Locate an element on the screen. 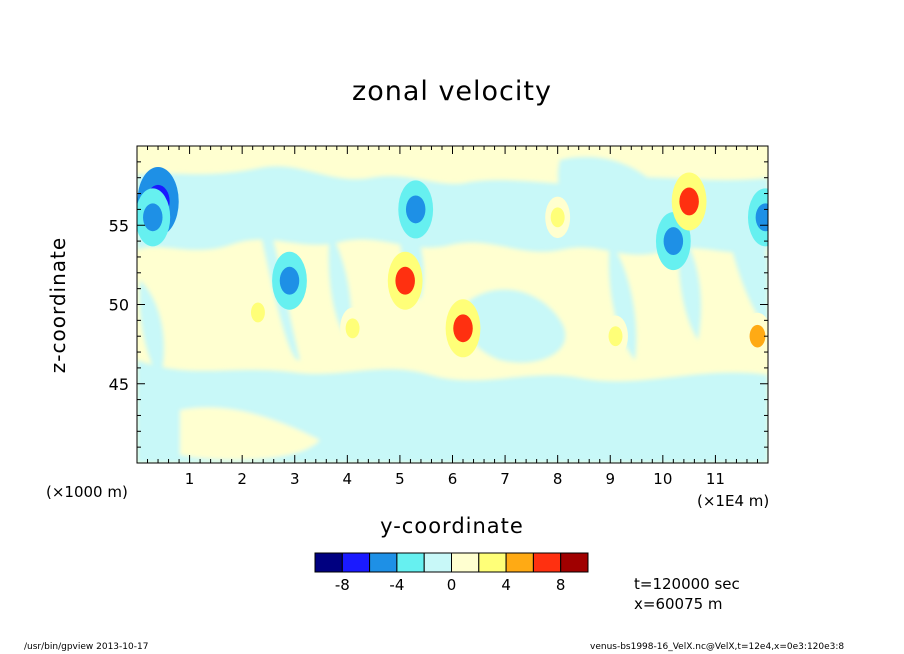 This screenshot has width=904, height=654. x-tick-label: 1 is located at coordinates (190, 479).